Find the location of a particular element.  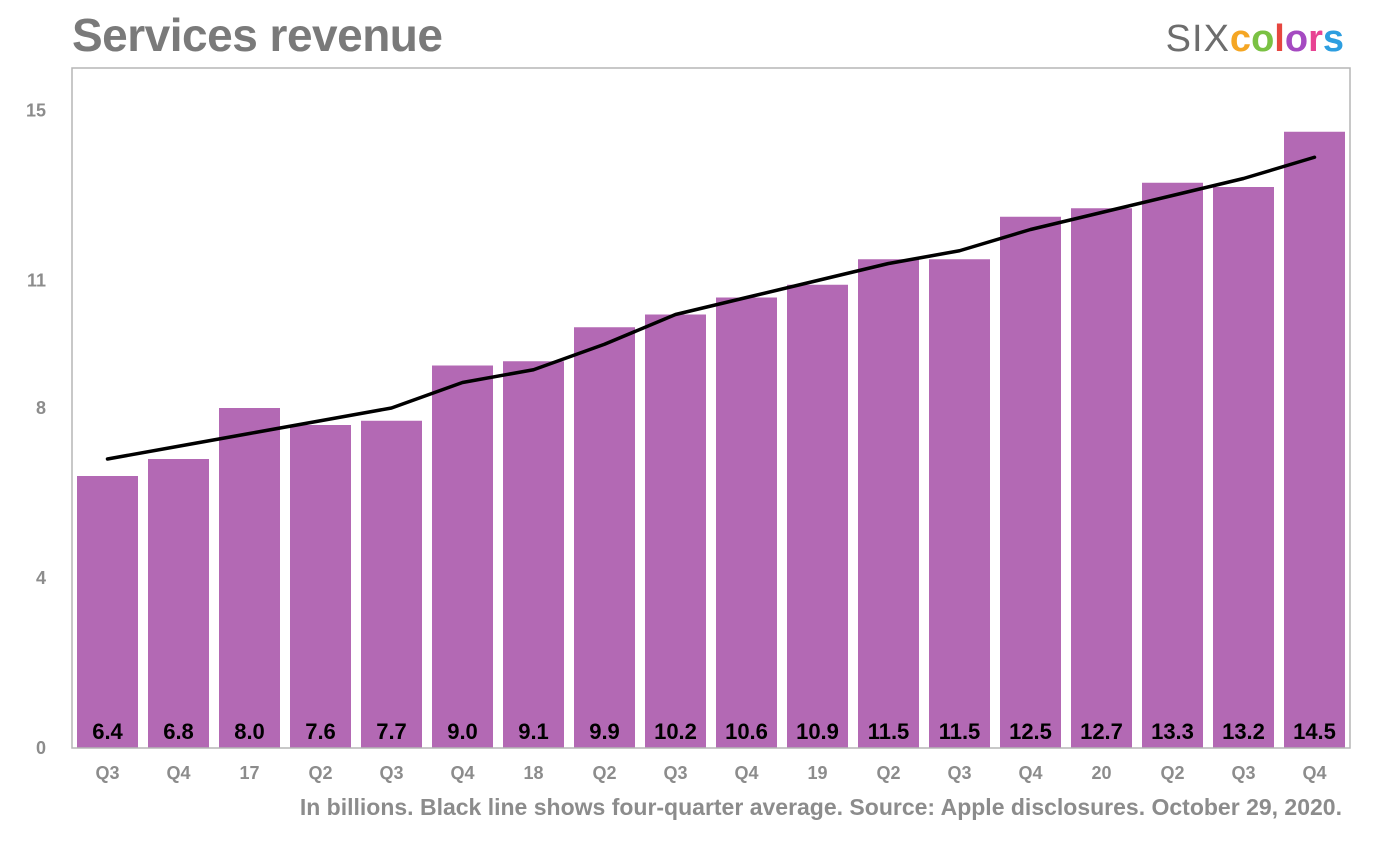

x-tick-label-14: 20 is located at coordinates (1101, 773).